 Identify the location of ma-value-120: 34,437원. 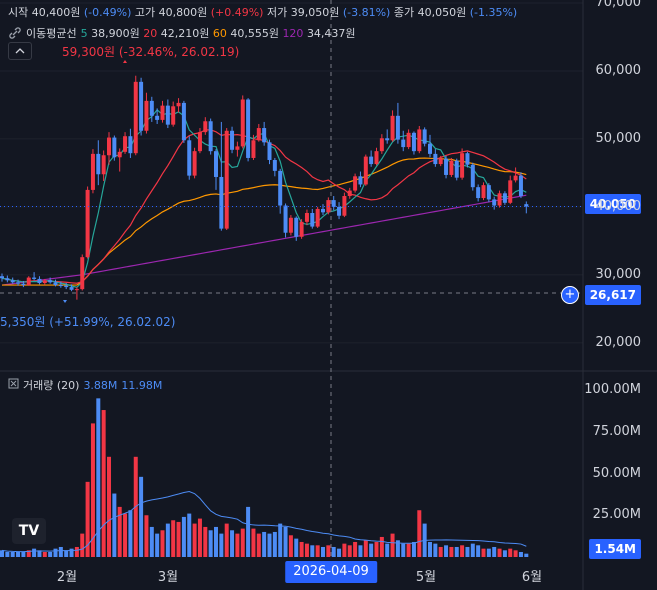
(331, 33).